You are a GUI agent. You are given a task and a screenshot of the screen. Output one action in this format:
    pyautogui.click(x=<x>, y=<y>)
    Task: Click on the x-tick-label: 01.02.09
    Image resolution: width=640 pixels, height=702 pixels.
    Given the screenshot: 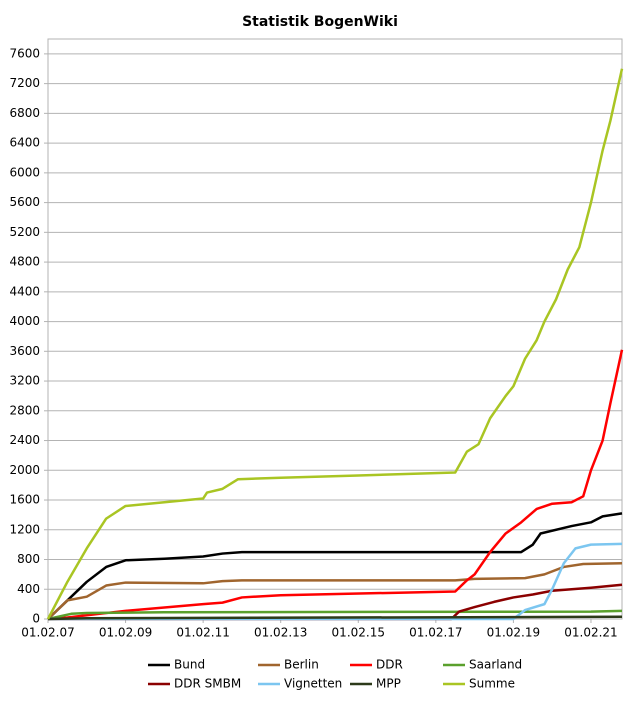 What is the action you would take?
    pyautogui.click(x=125, y=633)
    